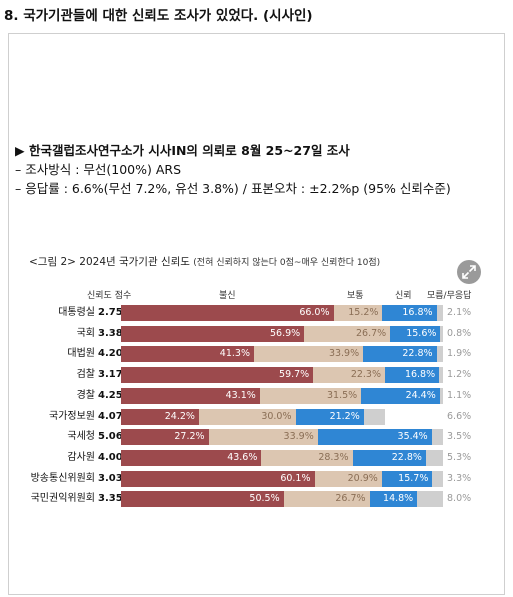 The height and width of the screenshot is (597, 513). I want to click on header-trust: 신뢰, so click(403, 296).